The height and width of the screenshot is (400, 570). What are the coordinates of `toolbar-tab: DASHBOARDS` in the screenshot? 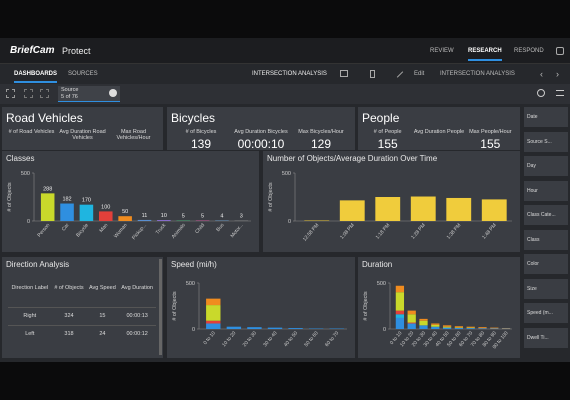 It's located at (36, 77).